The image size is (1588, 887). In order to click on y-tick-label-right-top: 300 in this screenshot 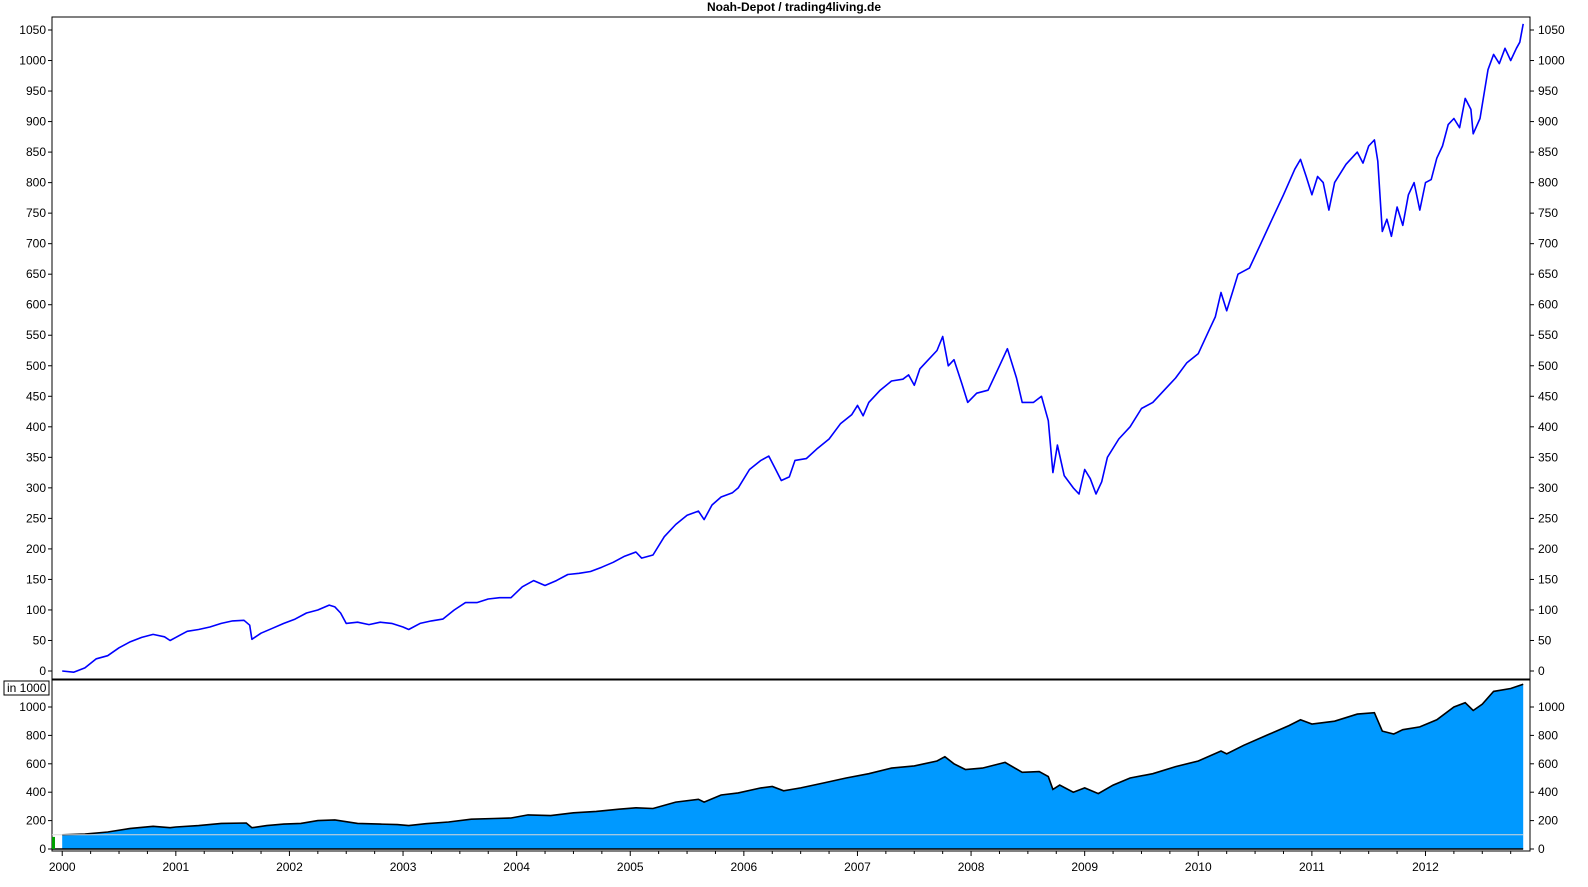, I will do `click(1548, 488)`.